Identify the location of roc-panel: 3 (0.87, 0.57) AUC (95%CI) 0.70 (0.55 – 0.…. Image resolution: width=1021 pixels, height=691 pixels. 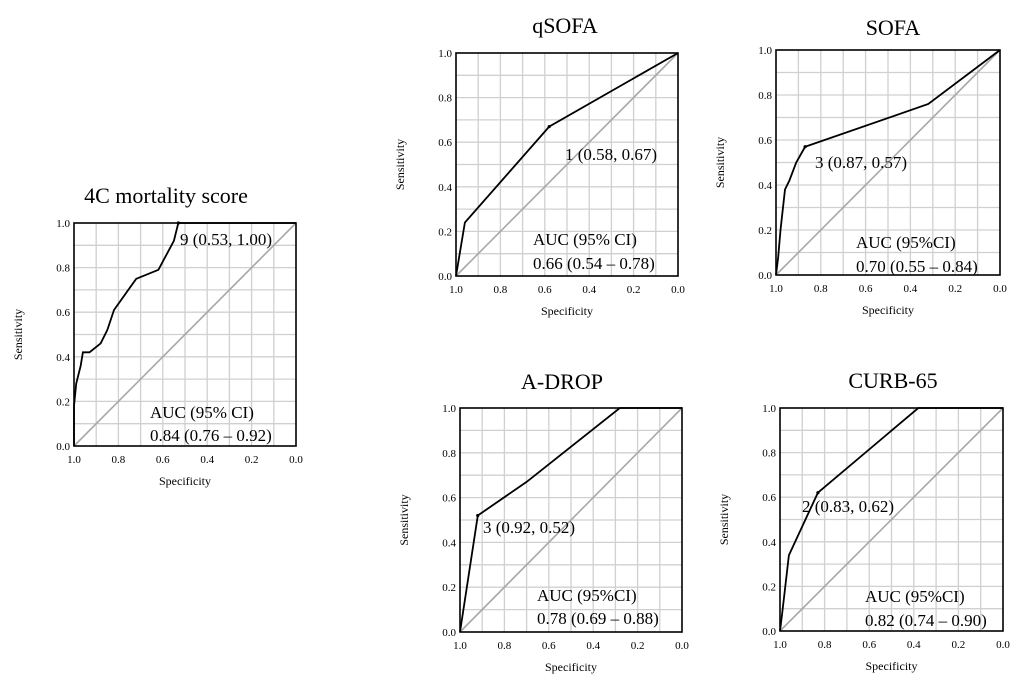
(860, 166).